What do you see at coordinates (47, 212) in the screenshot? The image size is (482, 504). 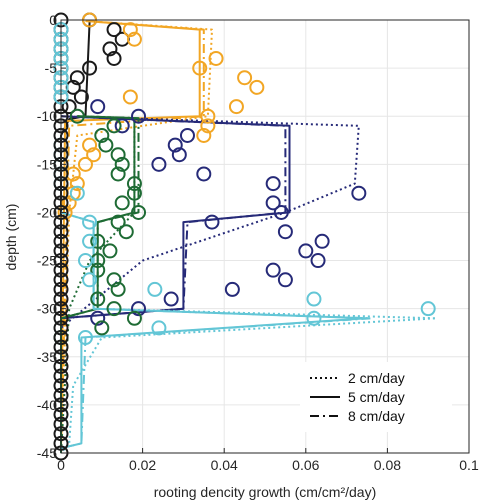 I see `y-tick-label-4: -20` at bounding box center [47, 212].